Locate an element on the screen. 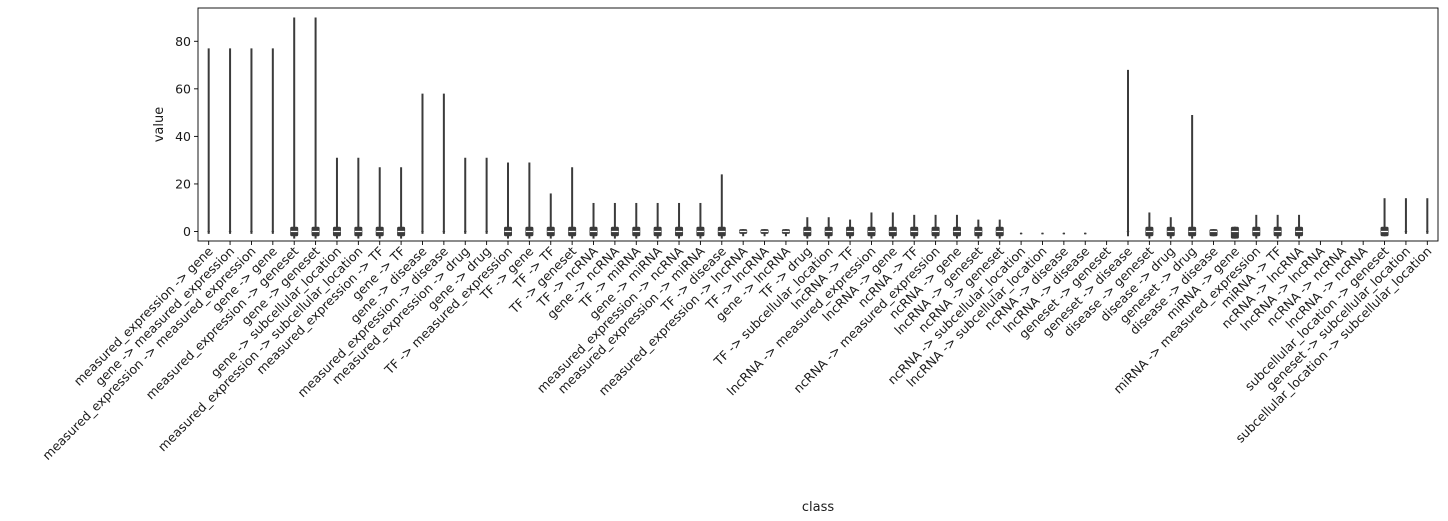  y-tick-label: 40 is located at coordinates (183, 136).